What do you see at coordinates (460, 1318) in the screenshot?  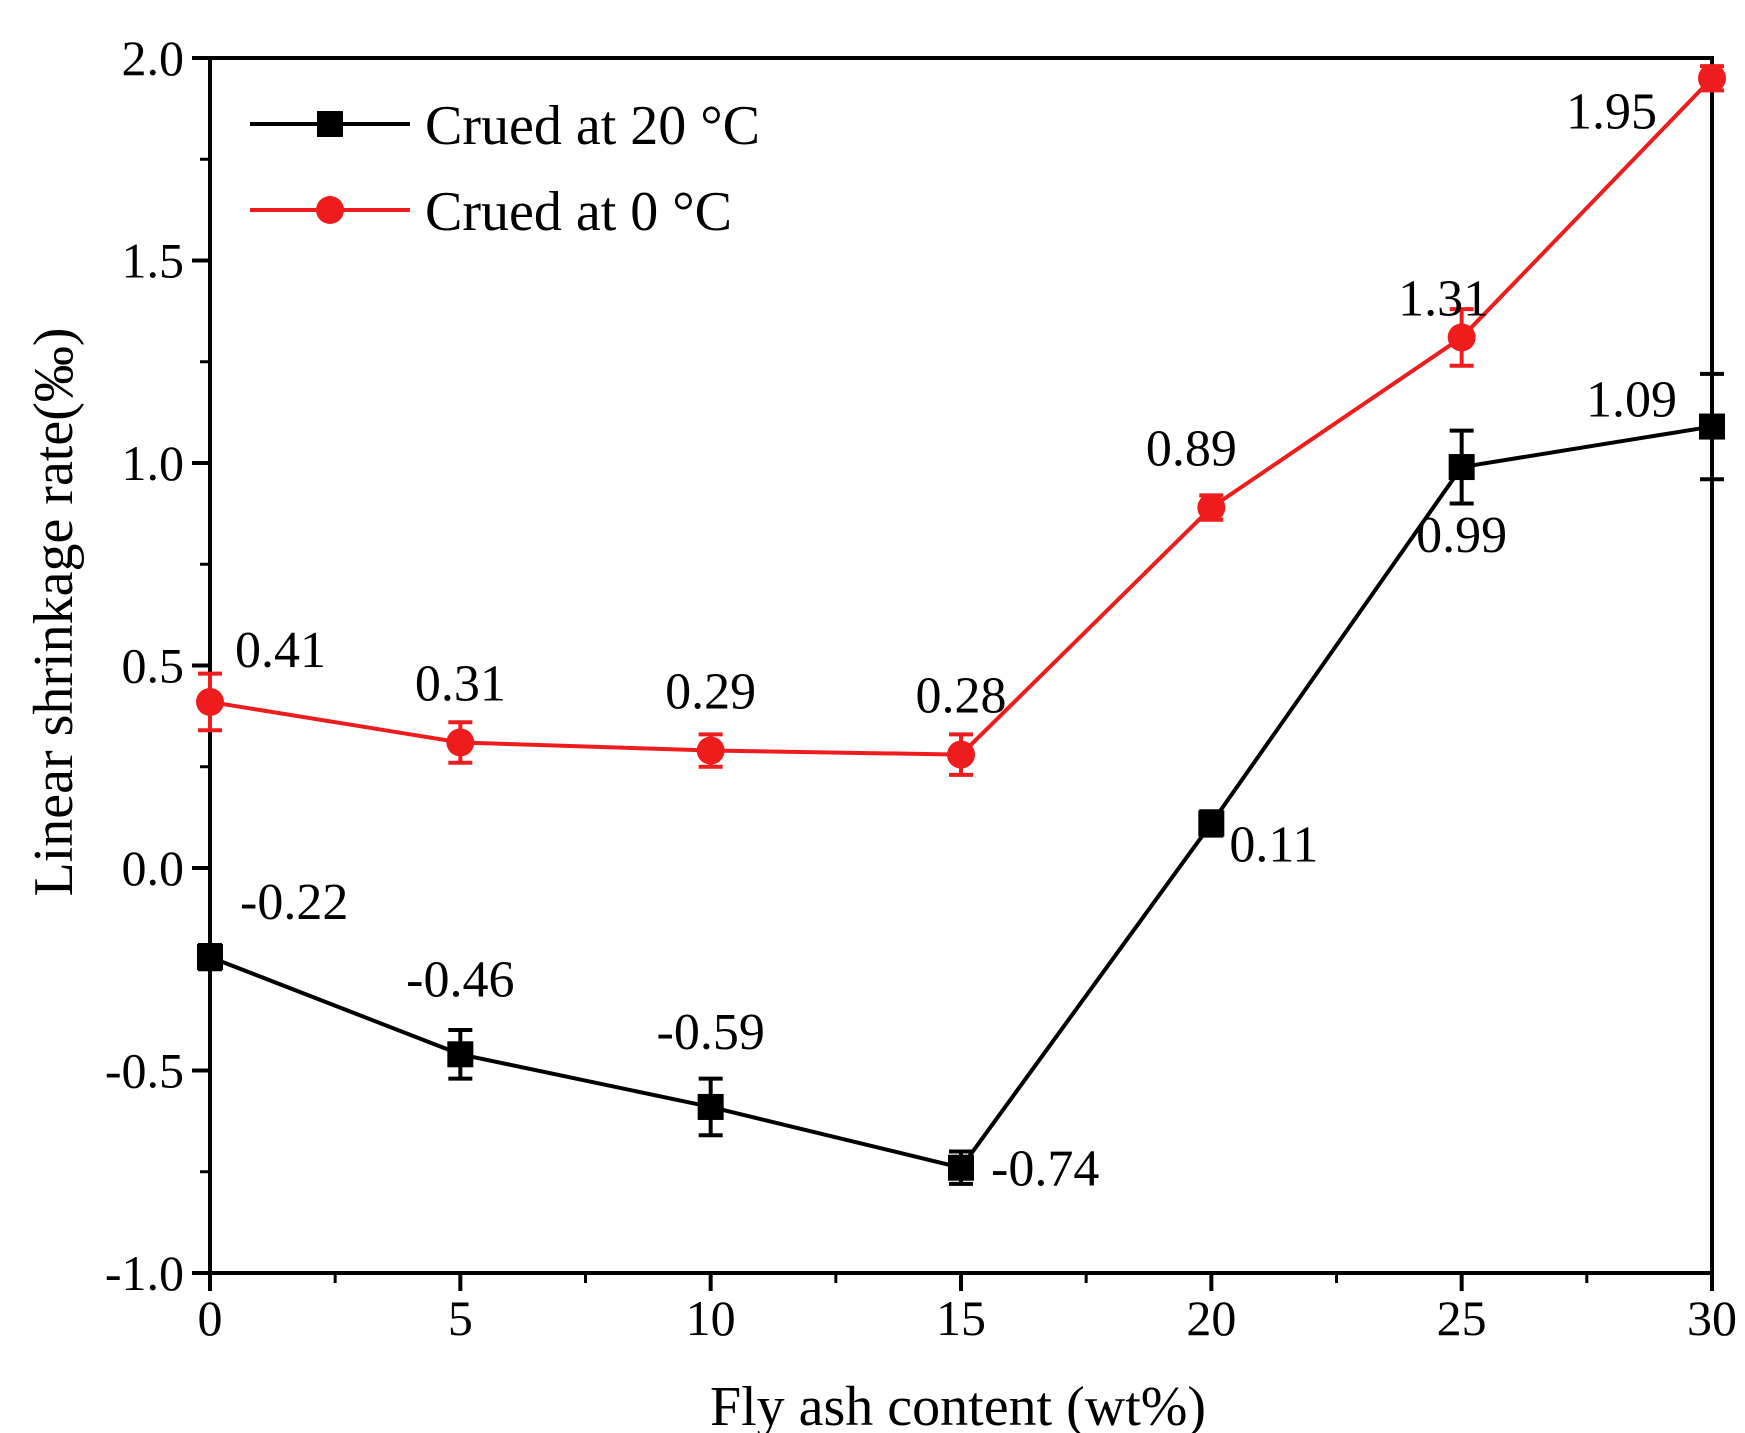 I see `x-tick-label-1: 5` at bounding box center [460, 1318].